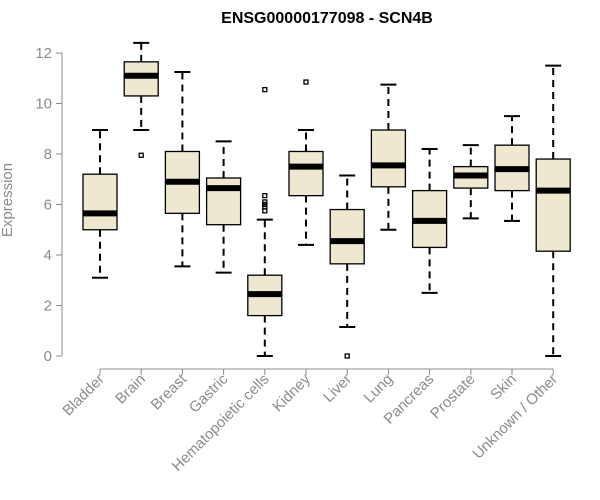 The image size is (600, 500). I want to click on x-tick-label: Kidney, so click(291, 392).